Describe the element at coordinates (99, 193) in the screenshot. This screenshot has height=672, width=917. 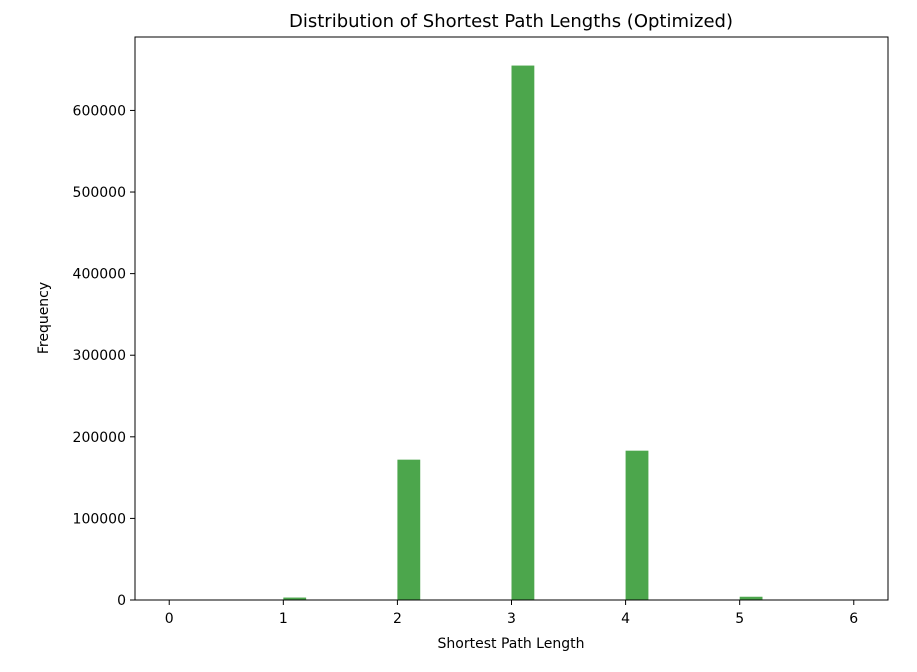
I see `y-tick-label: 500000` at that location.